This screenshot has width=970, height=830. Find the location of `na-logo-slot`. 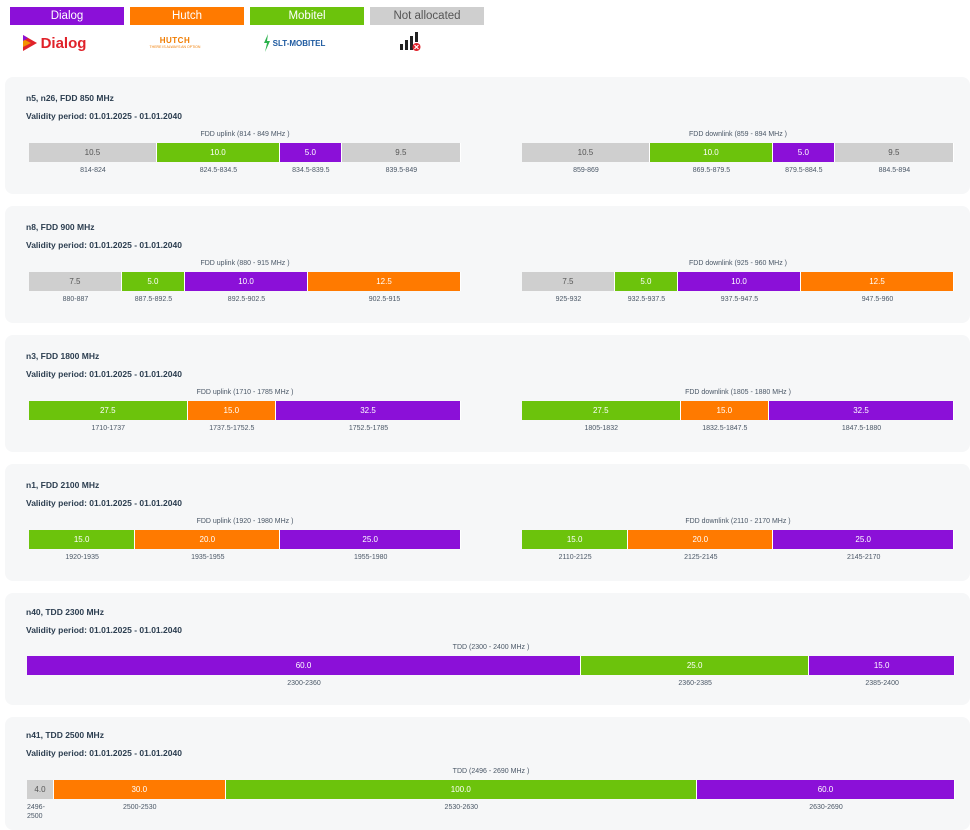

na-logo-slot is located at coordinates (430, 43).